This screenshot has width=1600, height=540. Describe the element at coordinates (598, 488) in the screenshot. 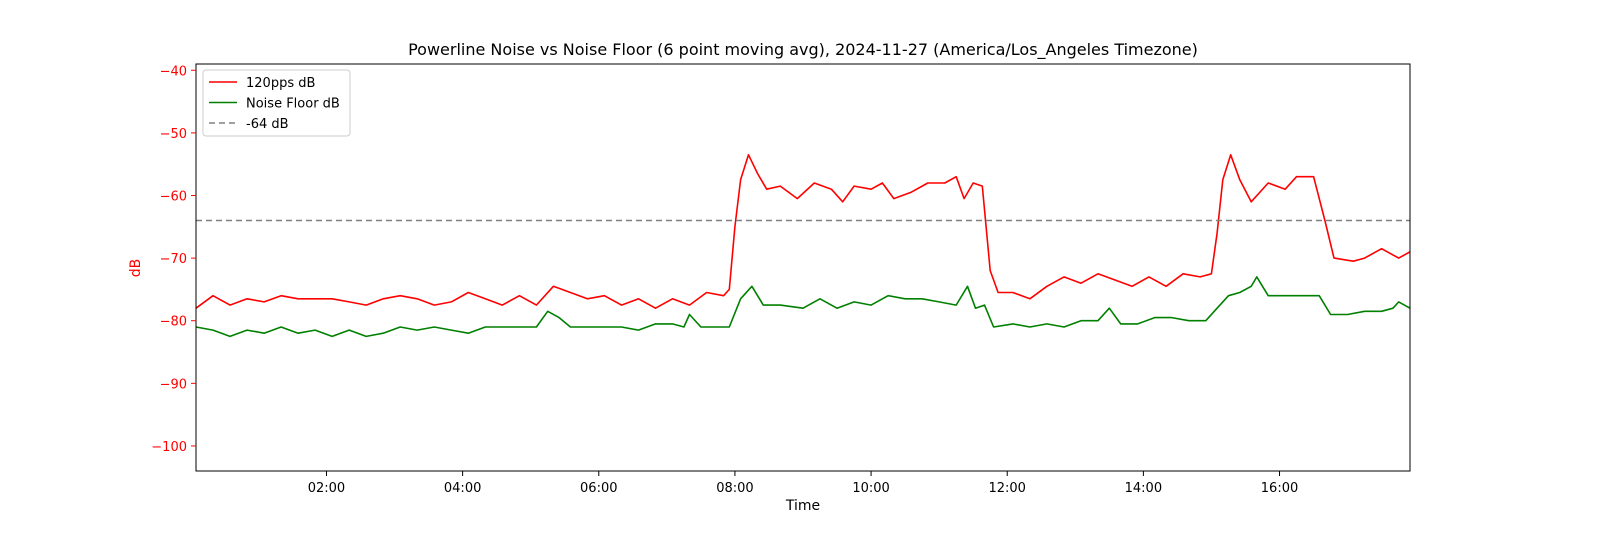

I see `x-tick-label: 06:00` at that location.